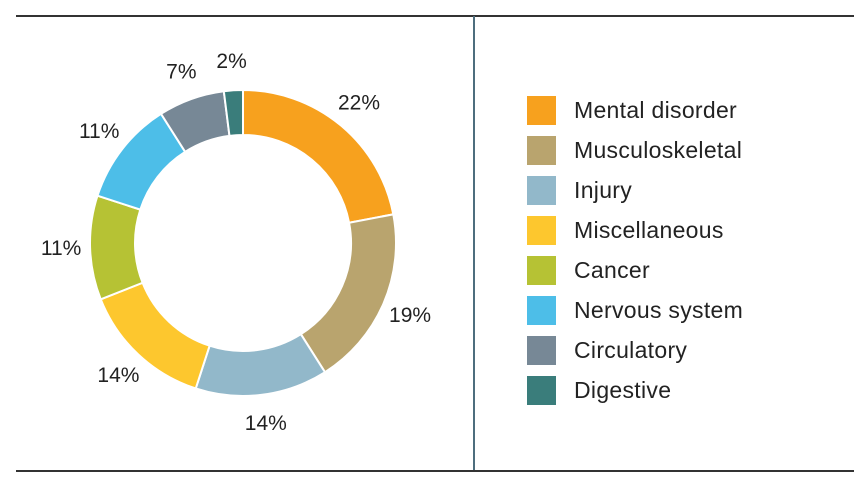 The width and height of the screenshot is (863, 489). What do you see at coordinates (658, 149) in the screenshot?
I see `legend-label: Musculoskeletal` at bounding box center [658, 149].